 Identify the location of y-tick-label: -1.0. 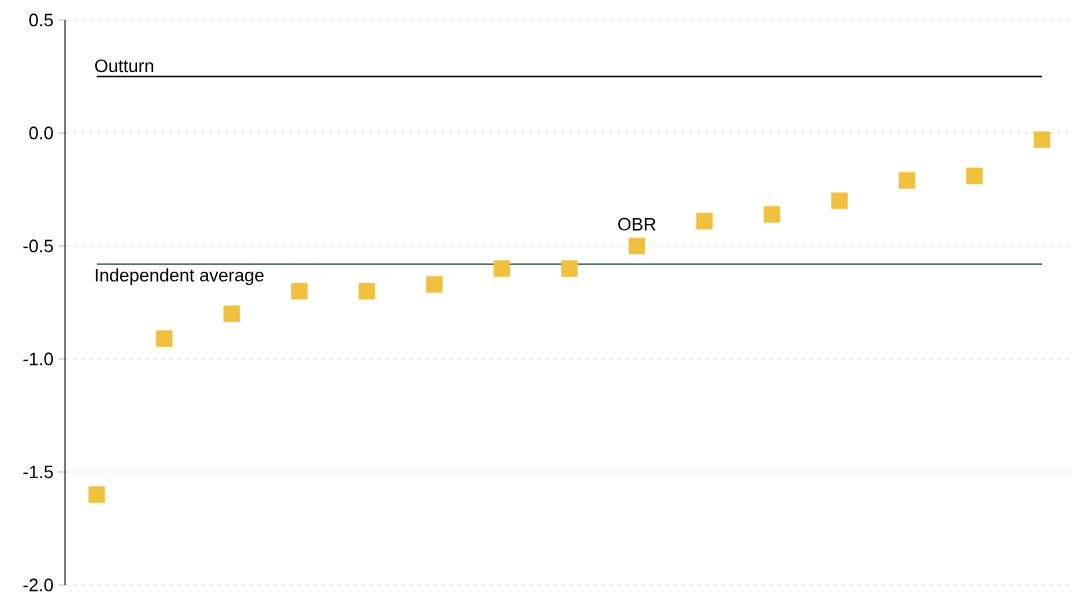
(38, 359).